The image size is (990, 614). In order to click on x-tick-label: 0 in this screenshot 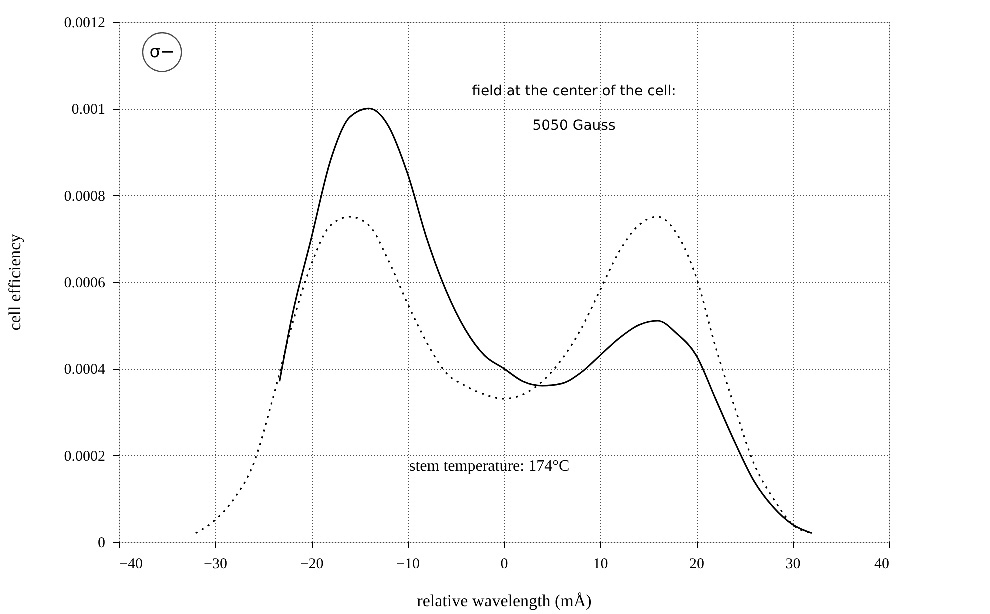, I will do `click(504, 564)`.